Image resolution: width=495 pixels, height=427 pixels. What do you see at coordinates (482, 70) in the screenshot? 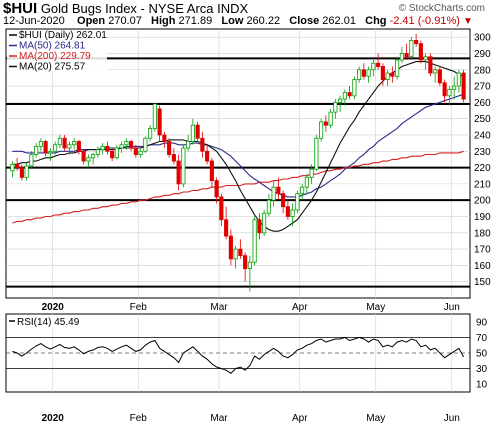
I see `price-y-tick: 280` at bounding box center [482, 70].